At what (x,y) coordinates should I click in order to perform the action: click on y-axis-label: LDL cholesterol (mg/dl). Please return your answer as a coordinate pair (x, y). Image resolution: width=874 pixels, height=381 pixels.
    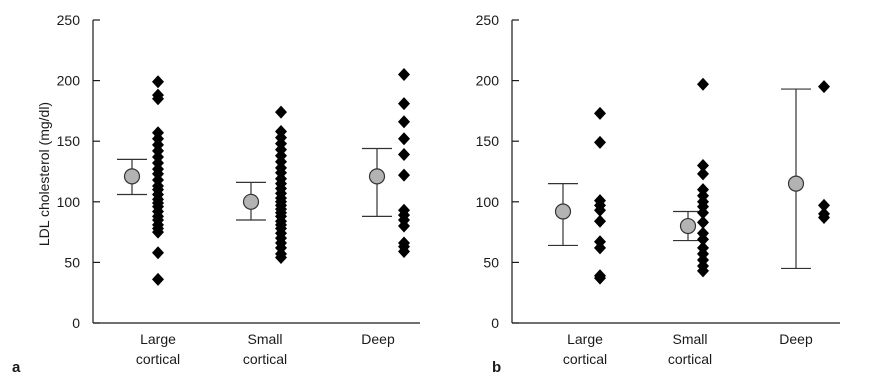
    Looking at the image, I should click on (44, 174).